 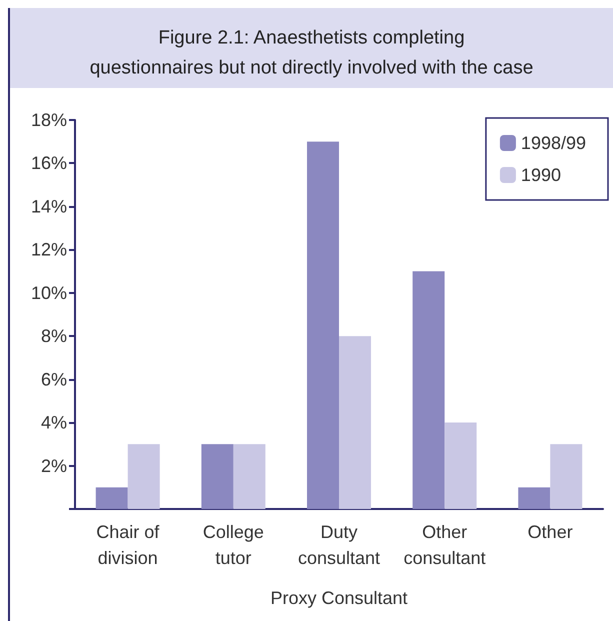 What do you see at coordinates (53, 422) in the screenshot?
I see `y-tick-label: 4%` at bounding box center [53, 422].